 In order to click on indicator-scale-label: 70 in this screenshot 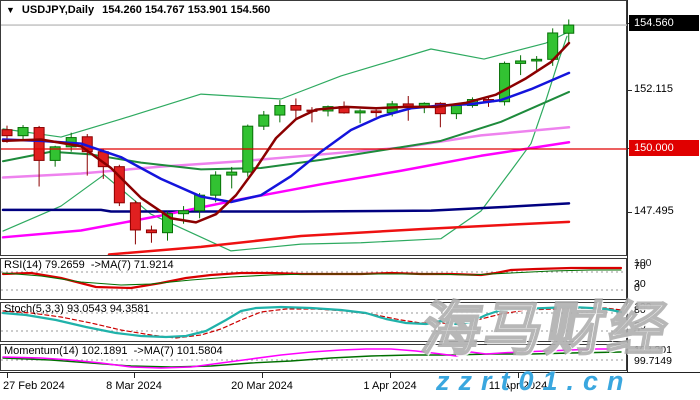, I will do `click(640, 266)`.